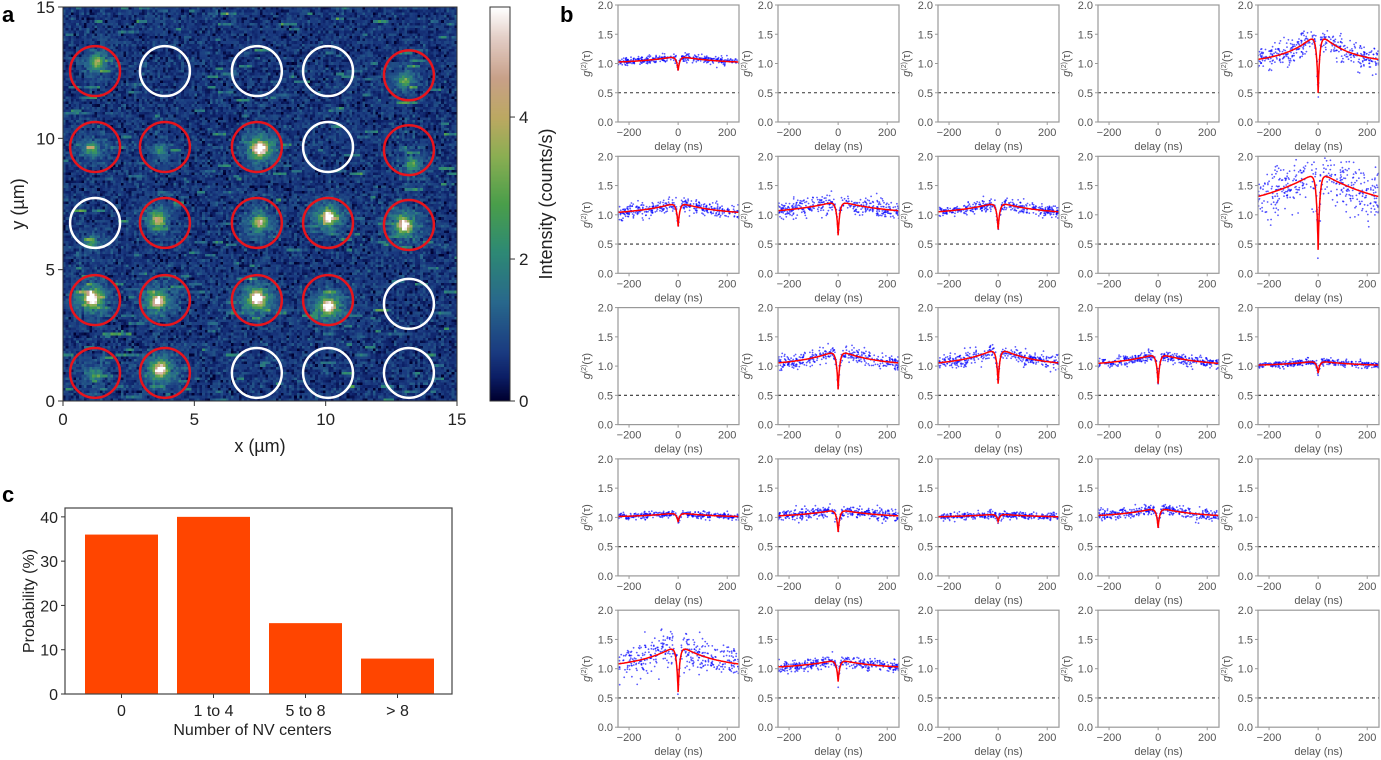 Image resolution: width=1381 pixels, height=760 pixels. What do you see at coordinates (678, 298) in the screenshot?
I see `x-axis-label: delay (ns)` at bounding box center [678, 298].